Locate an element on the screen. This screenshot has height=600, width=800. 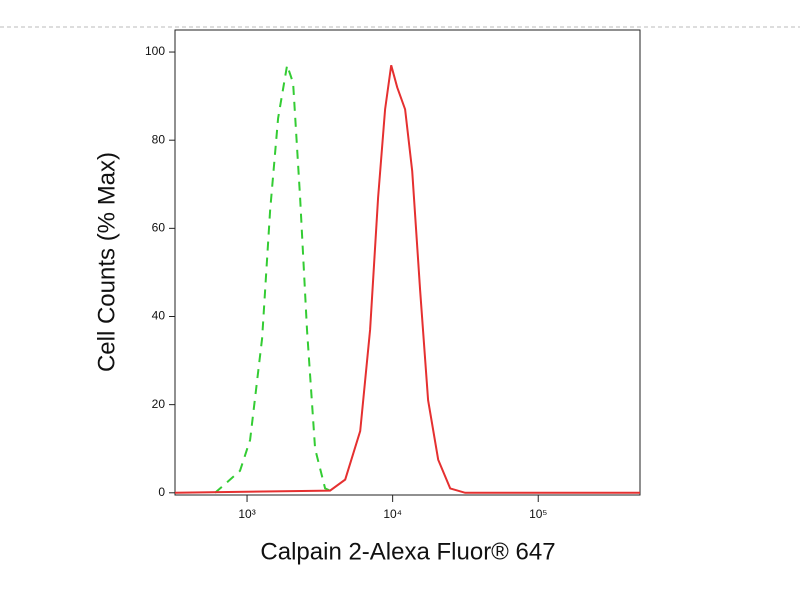
histogram-line is located at coordinates (275, 279).